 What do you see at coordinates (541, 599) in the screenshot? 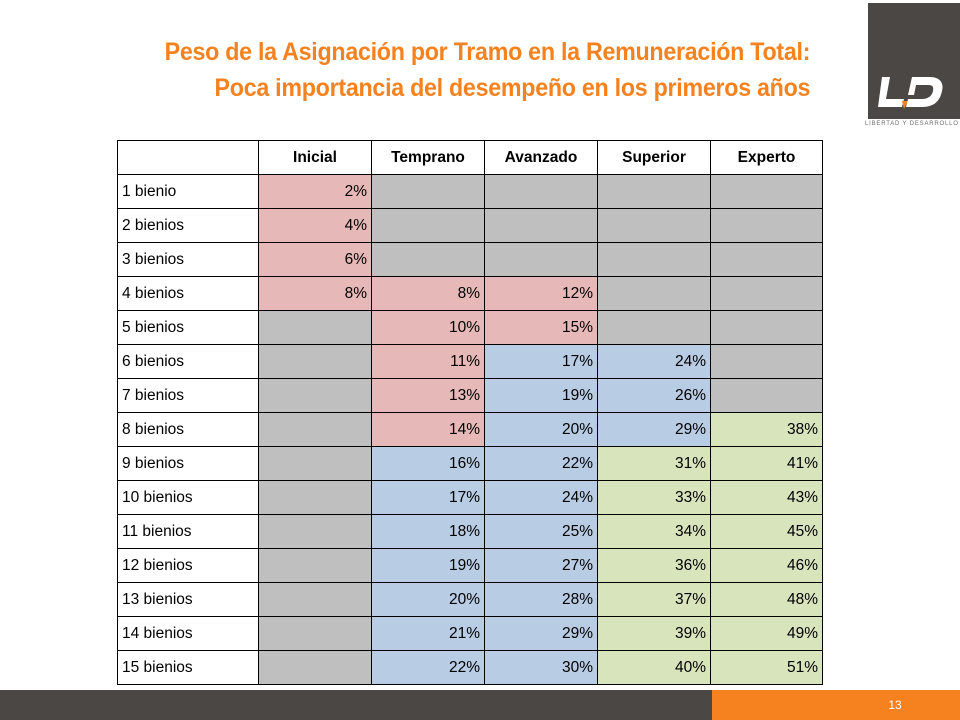
I see `table-cell: 28%` at bounding box center [541, 599].